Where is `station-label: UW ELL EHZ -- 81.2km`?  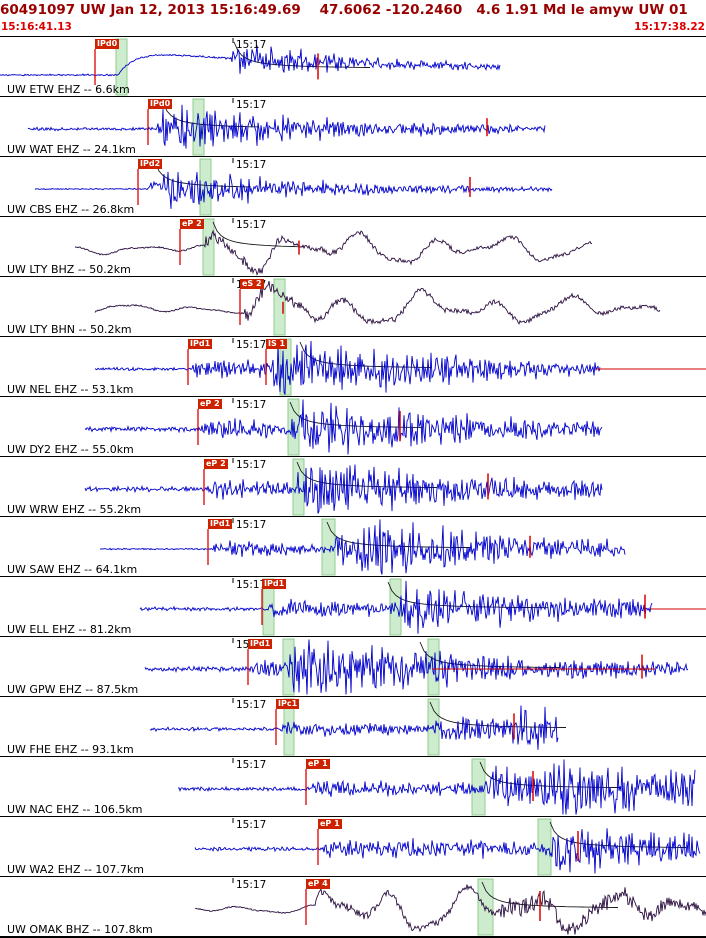 station-label: UW ELL EHZ -- 81.2km is located at coordinates (69, 629).